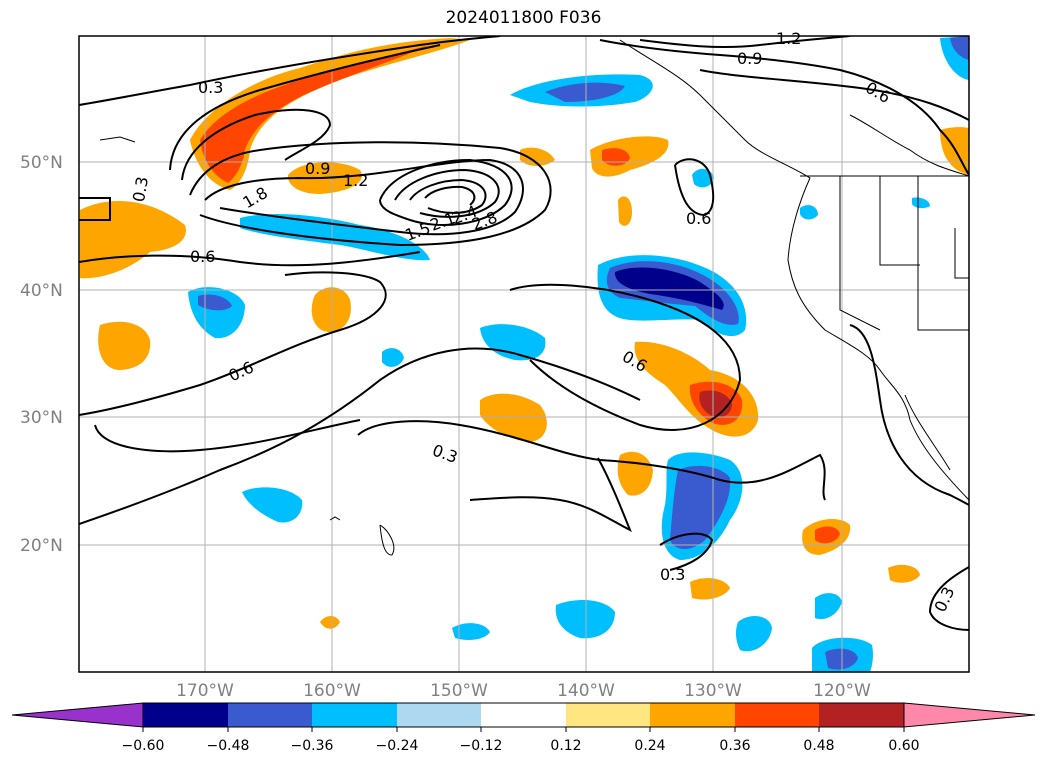  I want to click on lon-label-160w: 160°W, so click(332, 691).